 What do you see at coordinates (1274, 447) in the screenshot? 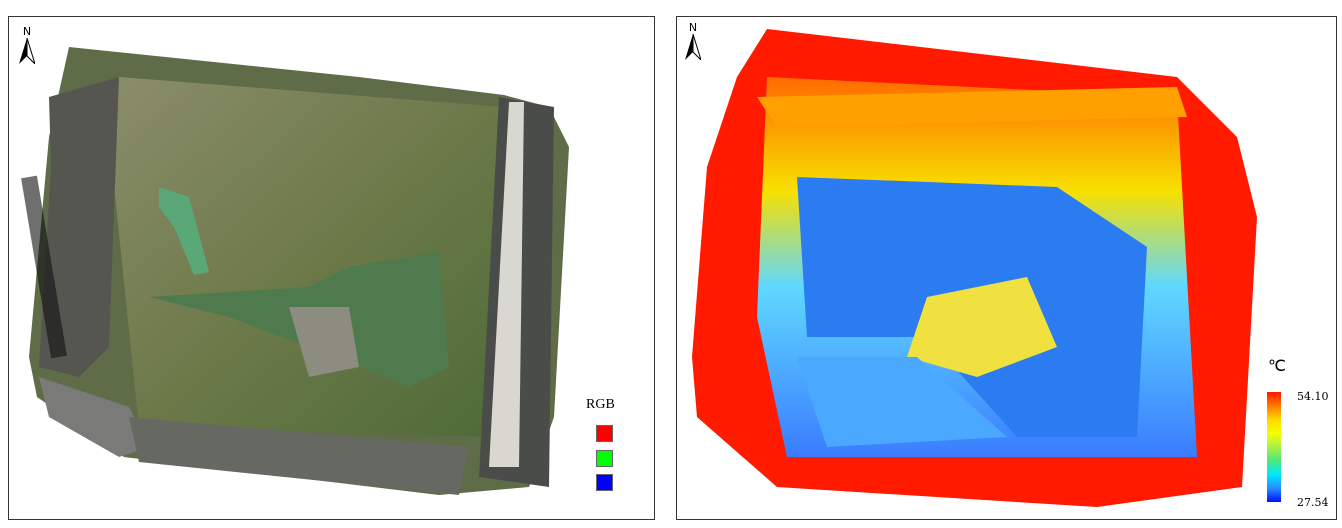
I see `temperature-colorbar` at bounding box center [1274, 447].